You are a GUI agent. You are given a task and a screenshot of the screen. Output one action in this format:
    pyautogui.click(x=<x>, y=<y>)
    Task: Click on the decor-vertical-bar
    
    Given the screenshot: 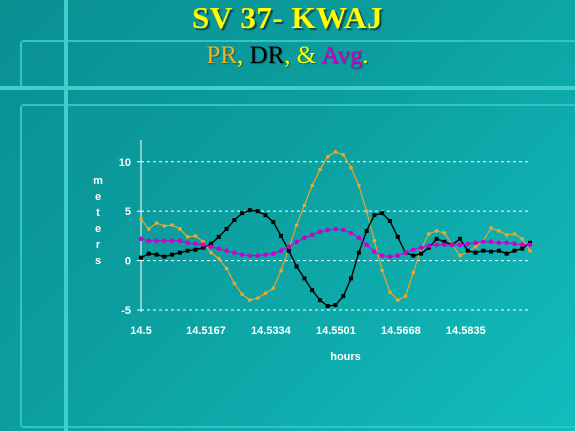 What is the action you would take?
    pyautogui.click(x=66, y=215)
    